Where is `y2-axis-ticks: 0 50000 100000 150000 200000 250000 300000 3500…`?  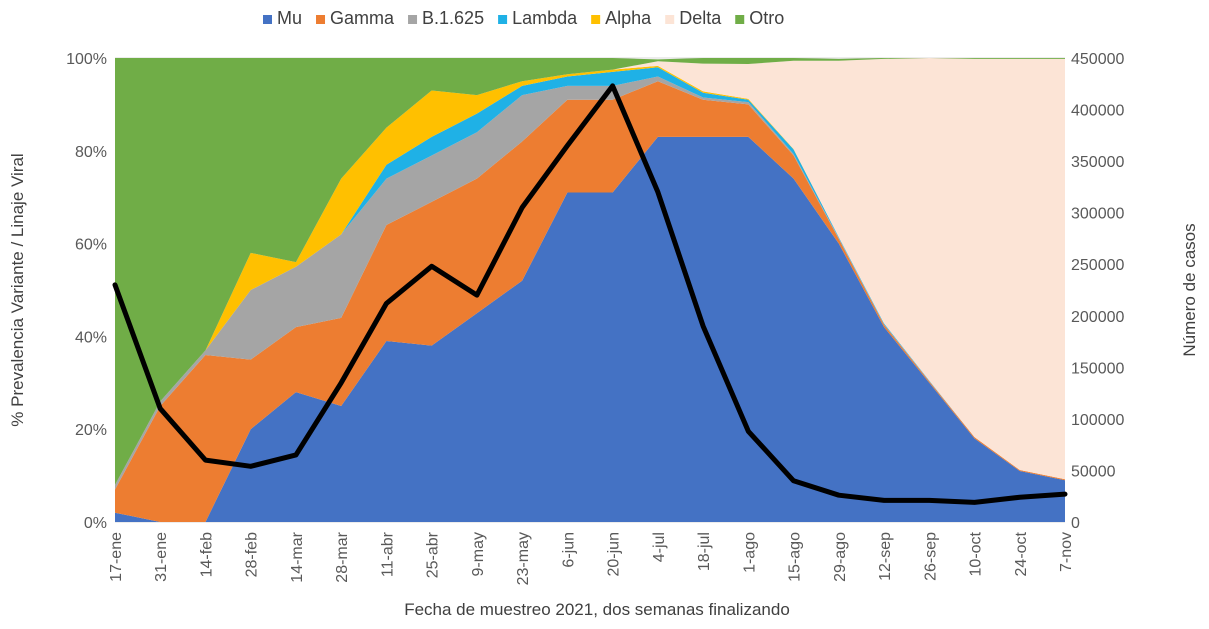 y2-axis-ticks: 0 50000 100000 150000 200000 250000 300000 3500… is located at coordinates (1097, 291).